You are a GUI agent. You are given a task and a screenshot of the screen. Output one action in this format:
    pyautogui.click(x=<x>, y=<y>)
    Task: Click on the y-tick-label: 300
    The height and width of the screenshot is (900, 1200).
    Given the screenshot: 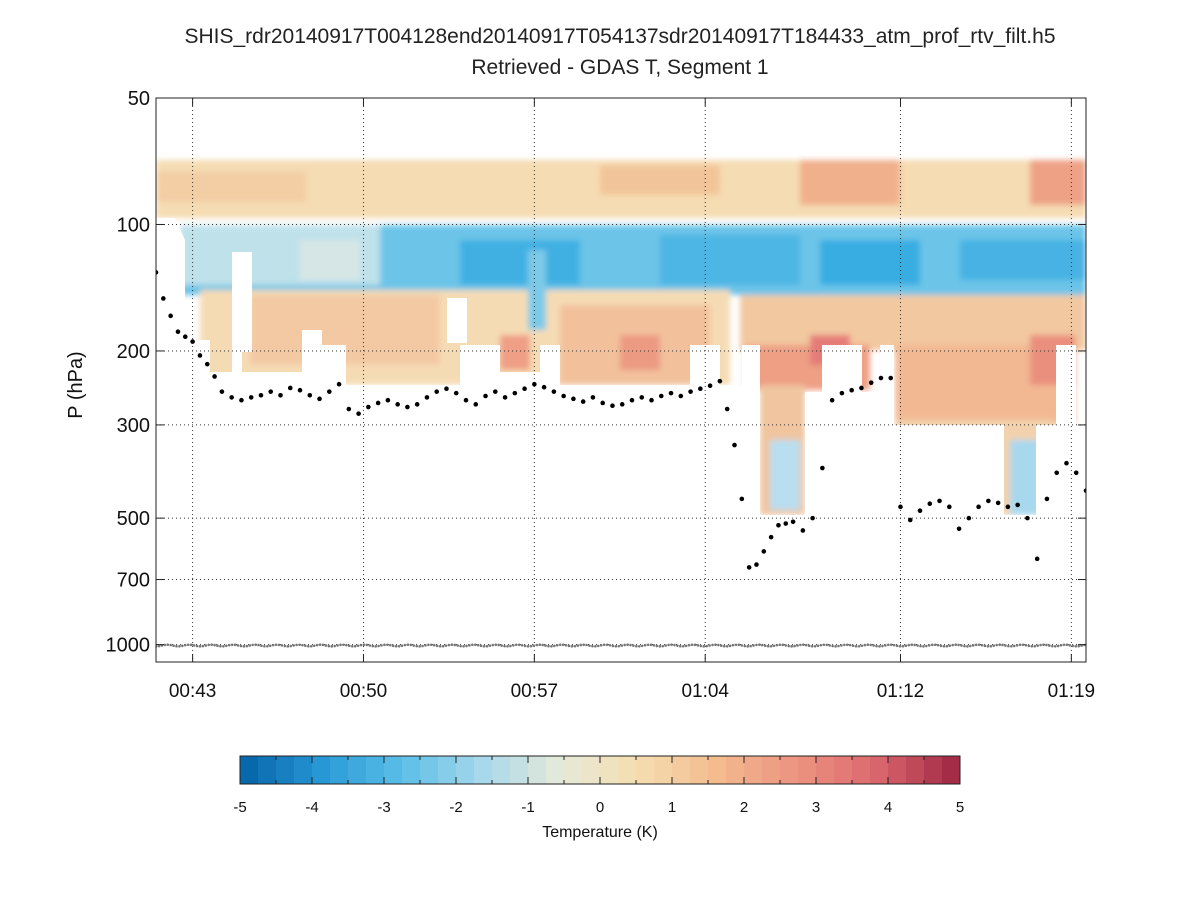 What is the action you would take?
    pyautogui.click(x=133, y=426)
    